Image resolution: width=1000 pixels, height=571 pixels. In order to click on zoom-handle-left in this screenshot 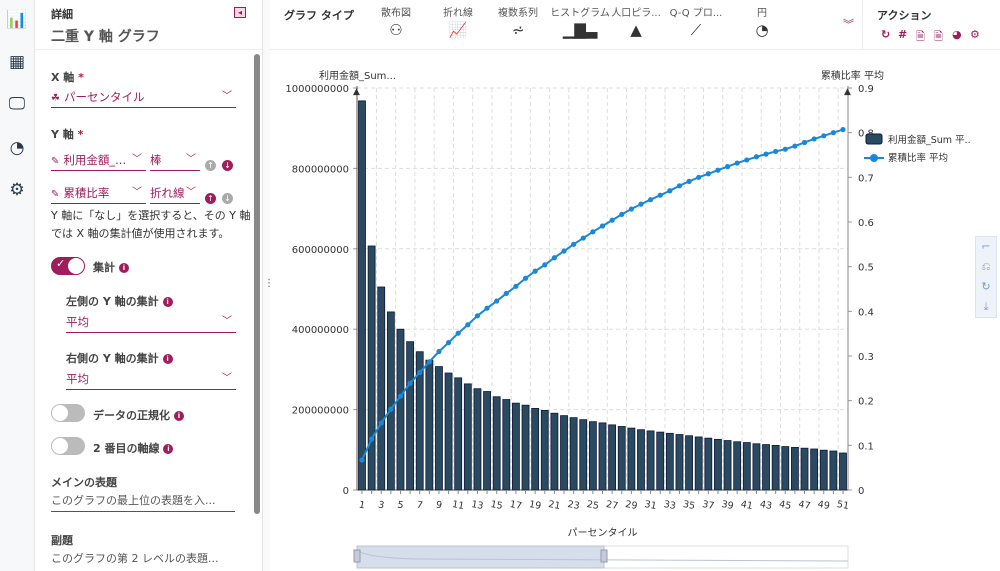, I will do `click(357, 556)`.